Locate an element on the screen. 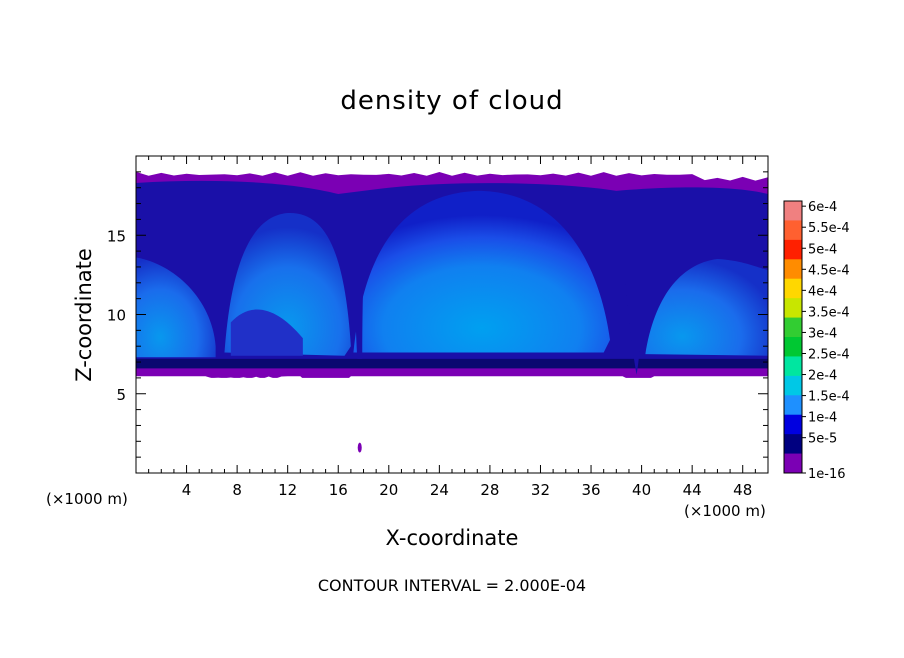 The width and height of the screenshot is (904, 658). colorbar-label: 1e-4 is located at coordinates (822, 418).